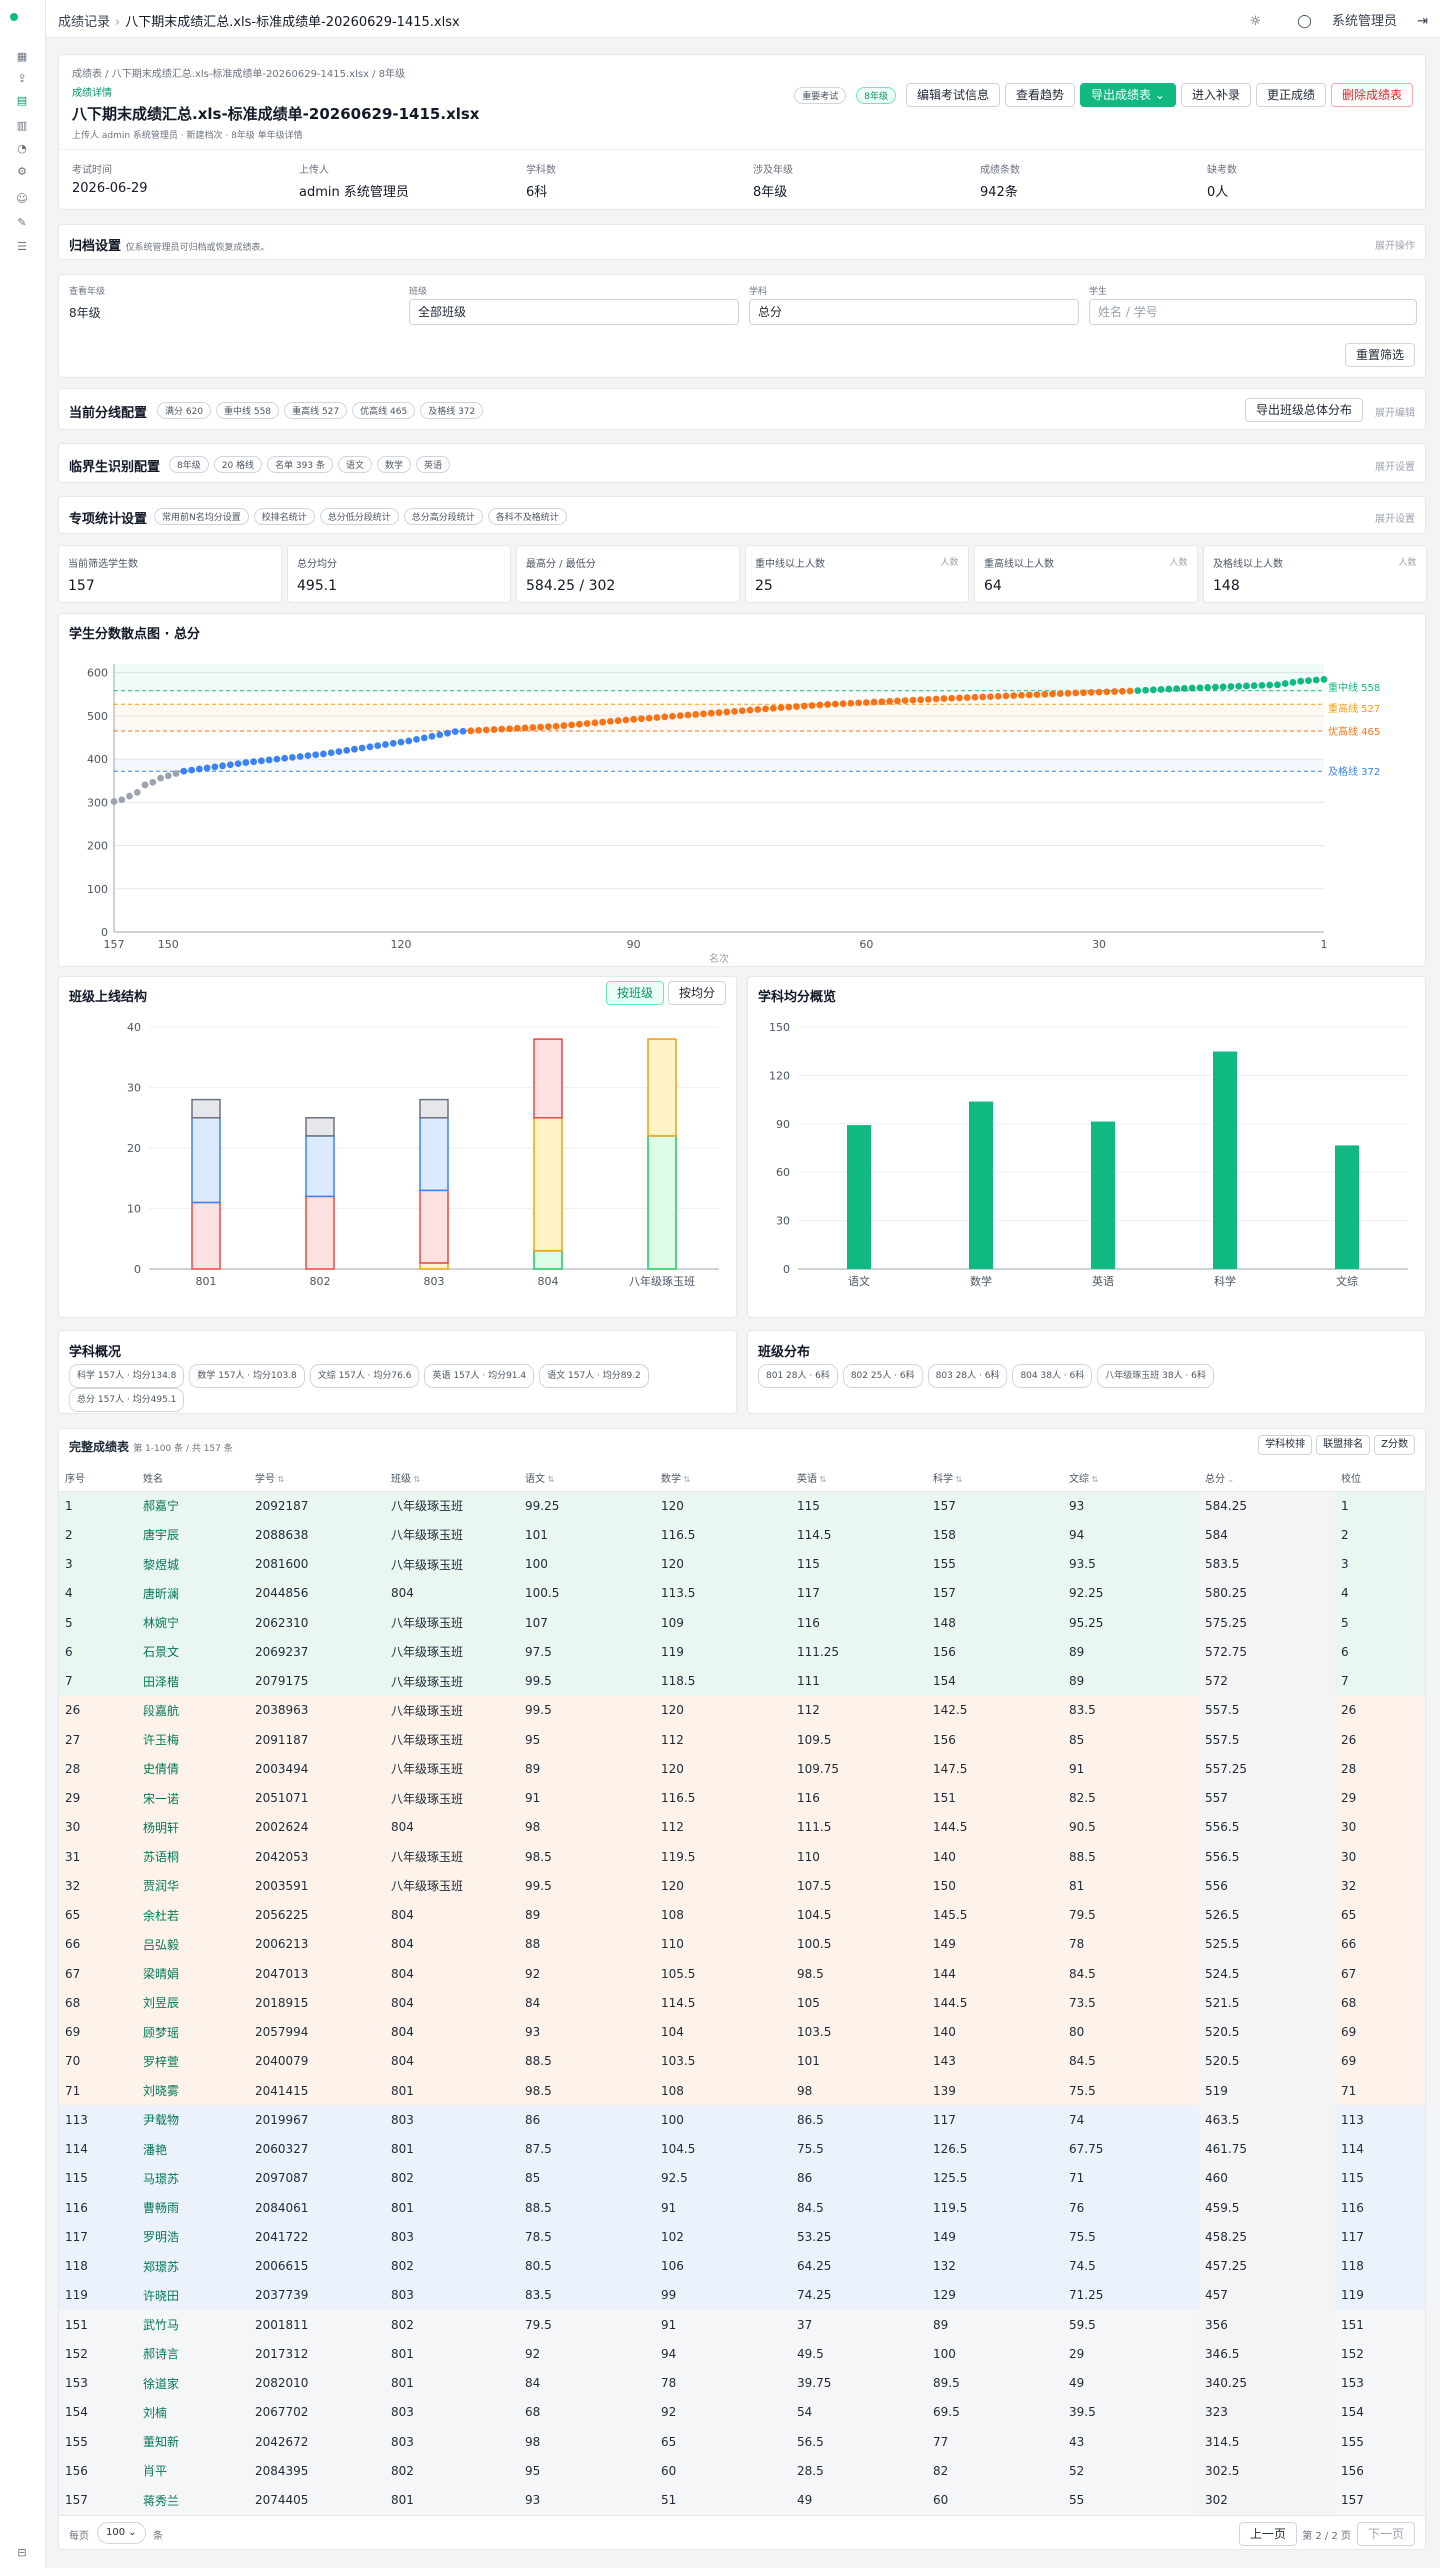  I want to click on subject-chip-5: 总分 157人 · 均分495.1, so click(127, 1400).